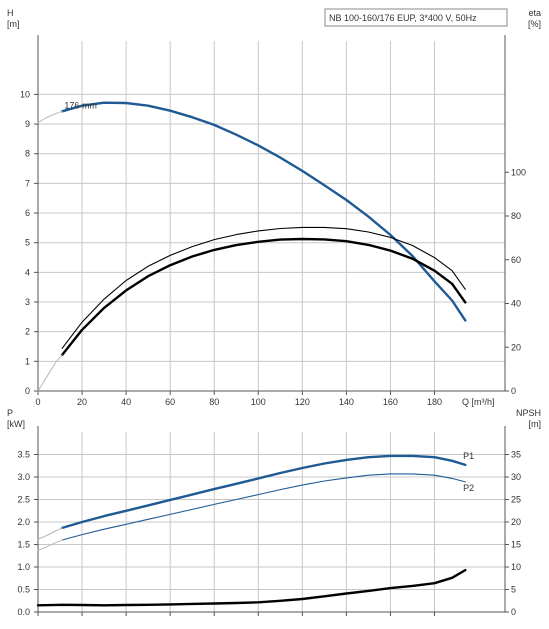 The image size is (549, 629). Describe the element at coordinates (126, 402) in the screenshot. I see `x-tick-label: 40` at that location.